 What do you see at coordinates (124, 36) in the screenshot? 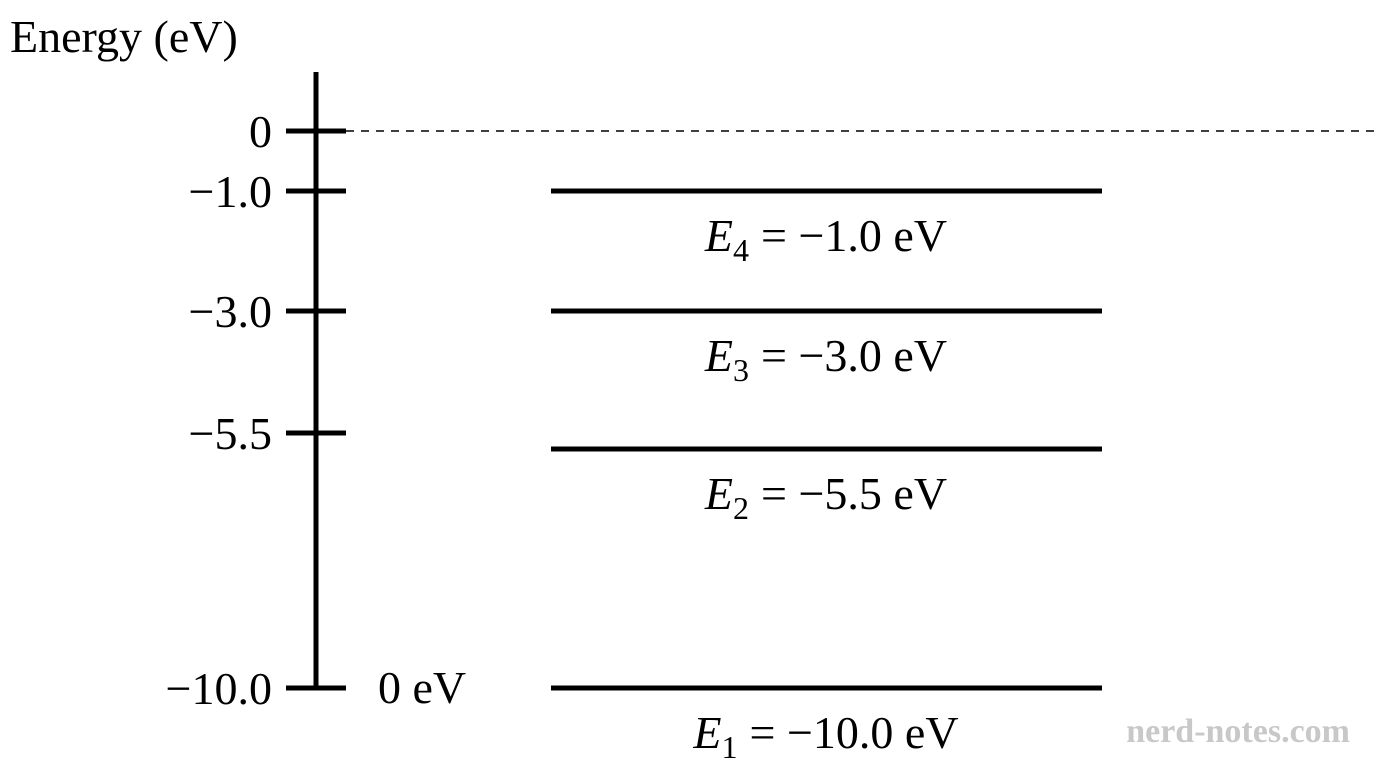
I see `axis-label: Energy (eV)` at bounding box center [124, 36].